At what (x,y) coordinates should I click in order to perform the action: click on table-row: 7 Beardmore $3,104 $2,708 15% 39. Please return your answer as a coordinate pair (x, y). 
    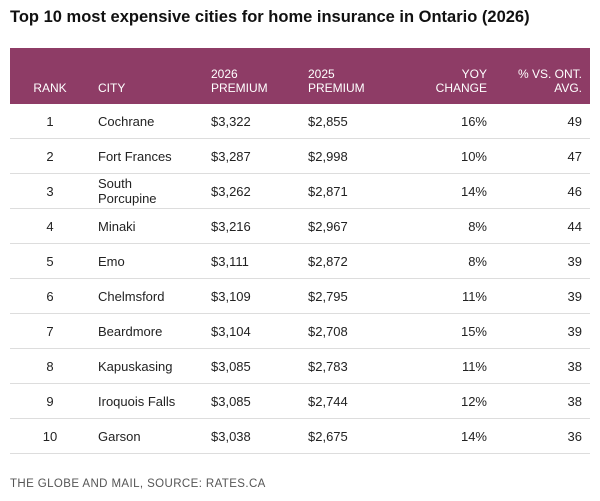
    Looking at the image, I should click on (300, 331).